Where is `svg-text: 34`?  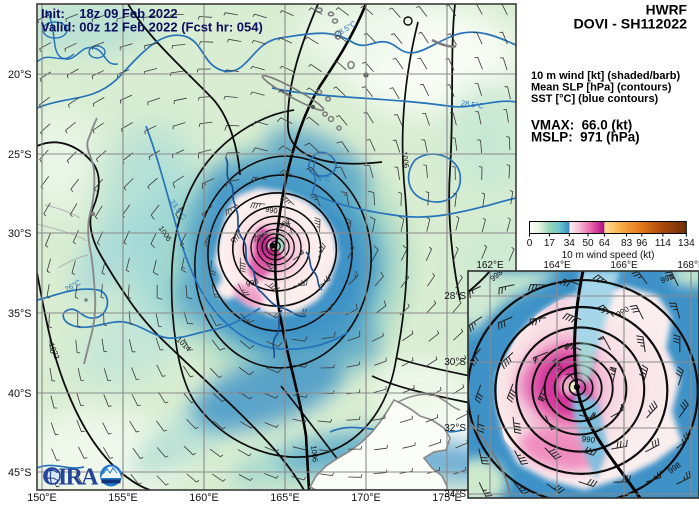 svg-text: 34 is located at coordinates (570, 243).